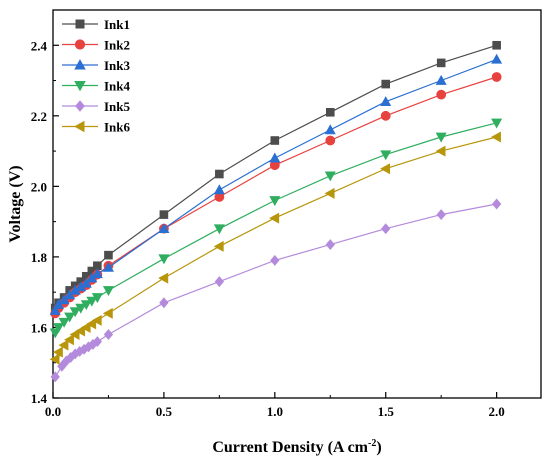 This screenshot has height=471, width=550. I want to click on legend-item: Ink1, so click(96, 24).